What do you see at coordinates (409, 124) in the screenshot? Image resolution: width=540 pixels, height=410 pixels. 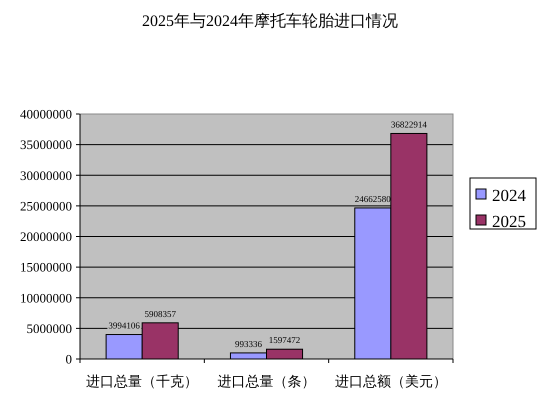 I see `data-label: 36822914` at bounding box center [409, 124].